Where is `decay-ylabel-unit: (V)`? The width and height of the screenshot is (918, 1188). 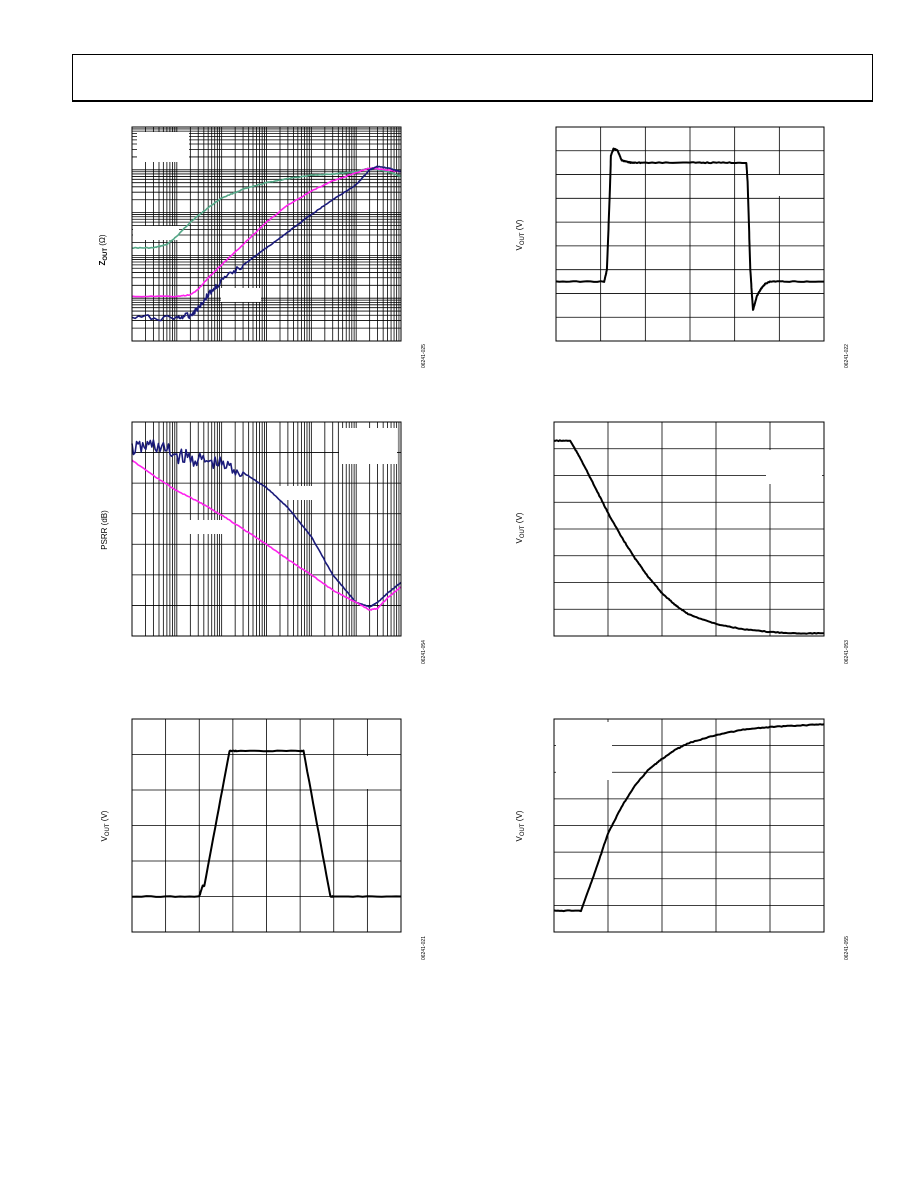
decay-ylabel-unit: (V) is located at coordinates (519, 518).